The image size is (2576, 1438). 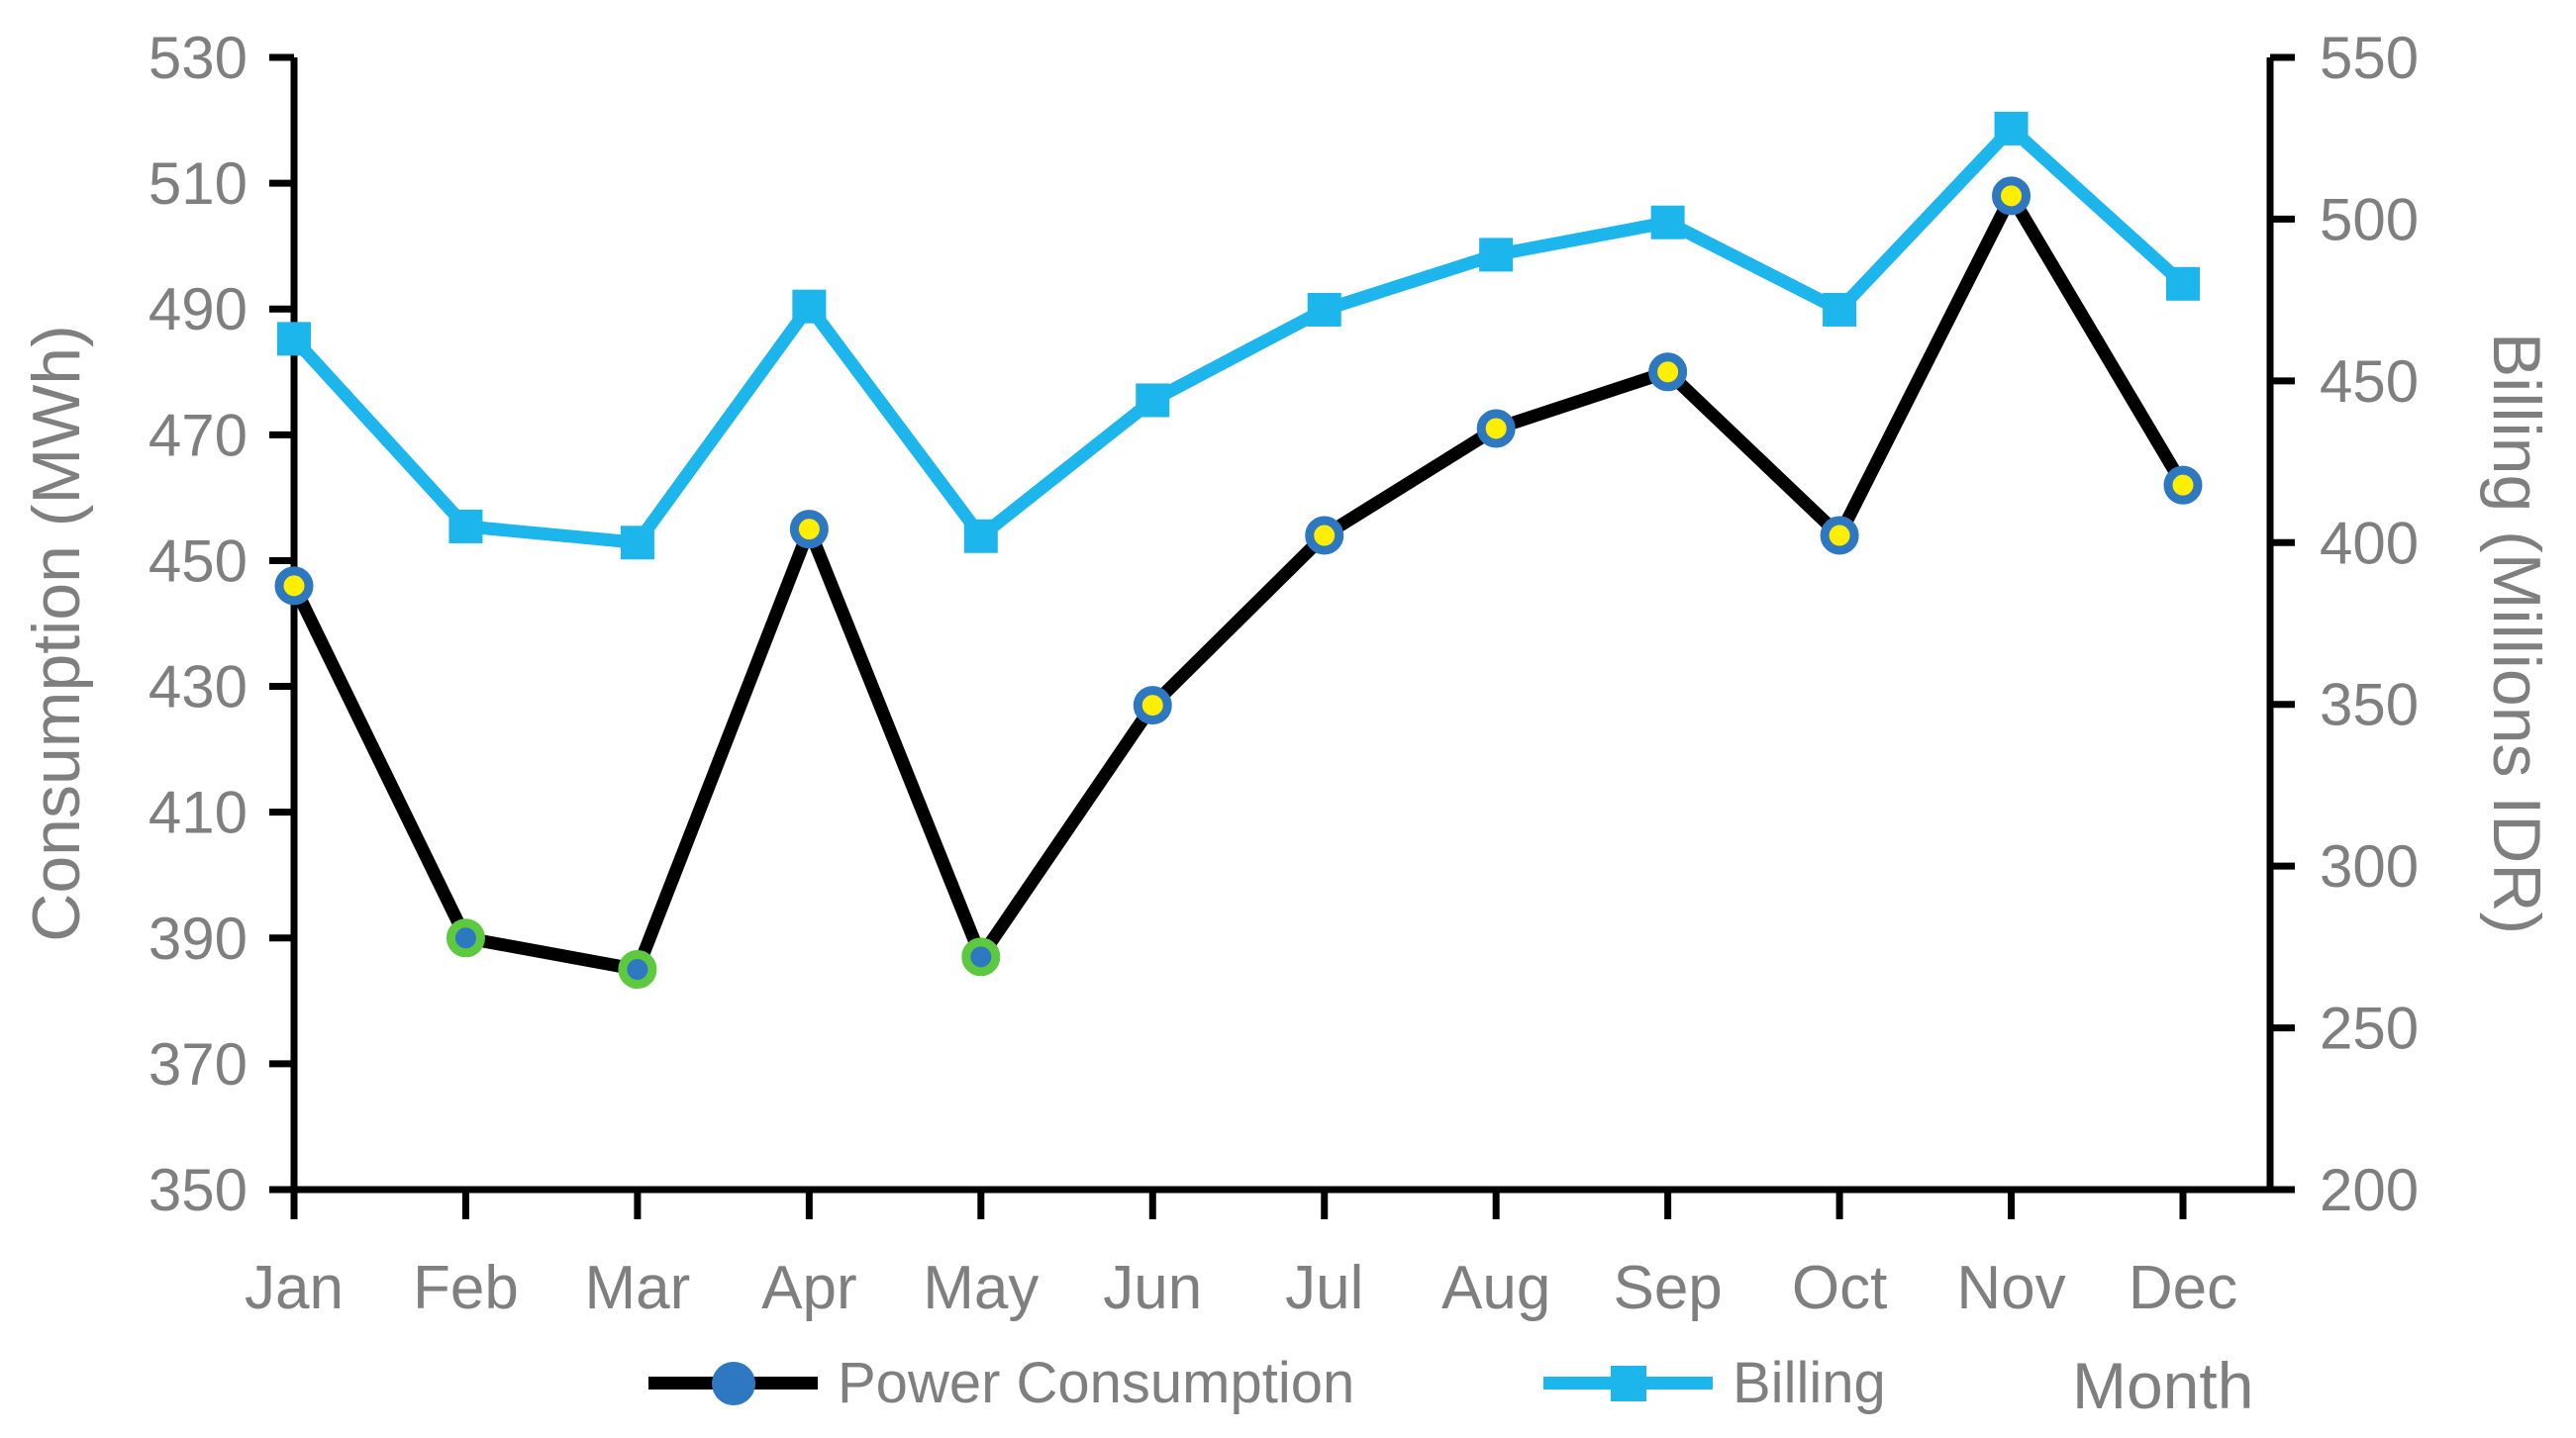 What do you see at coordinates (981, 1288) in the screenshot?
I see `x-axis-month-label: May` at bounding box center [981, 1288].